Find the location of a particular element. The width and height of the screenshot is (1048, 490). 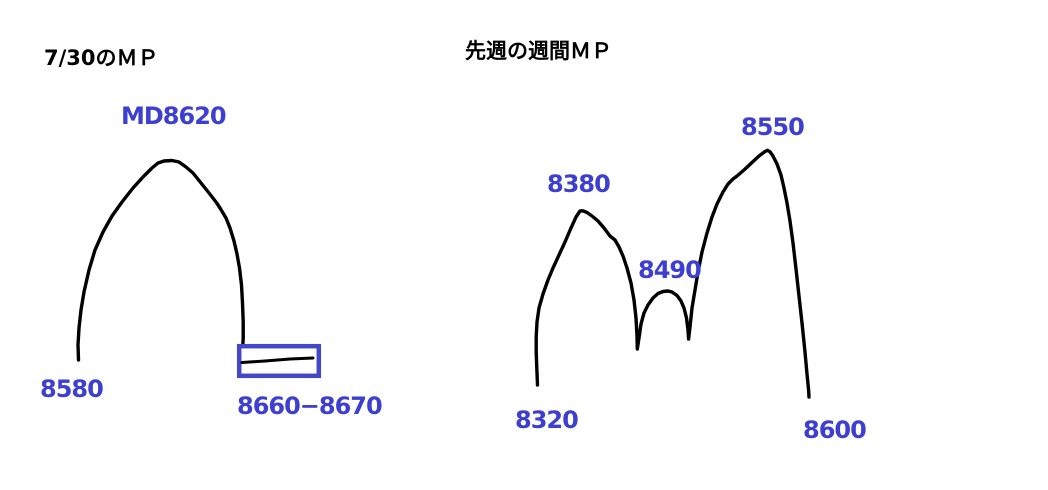

range-profile-line is located at coordinates (277, 360).